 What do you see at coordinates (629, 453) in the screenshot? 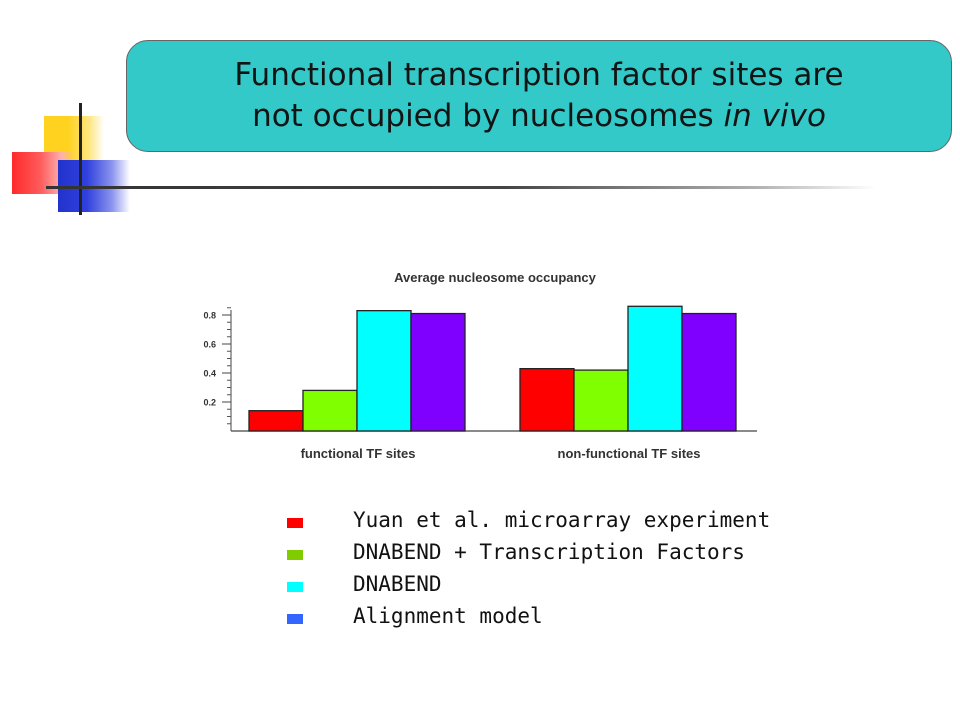
I see `x-tick-label: non-functional TF sites` at bounding box center [629, 453].